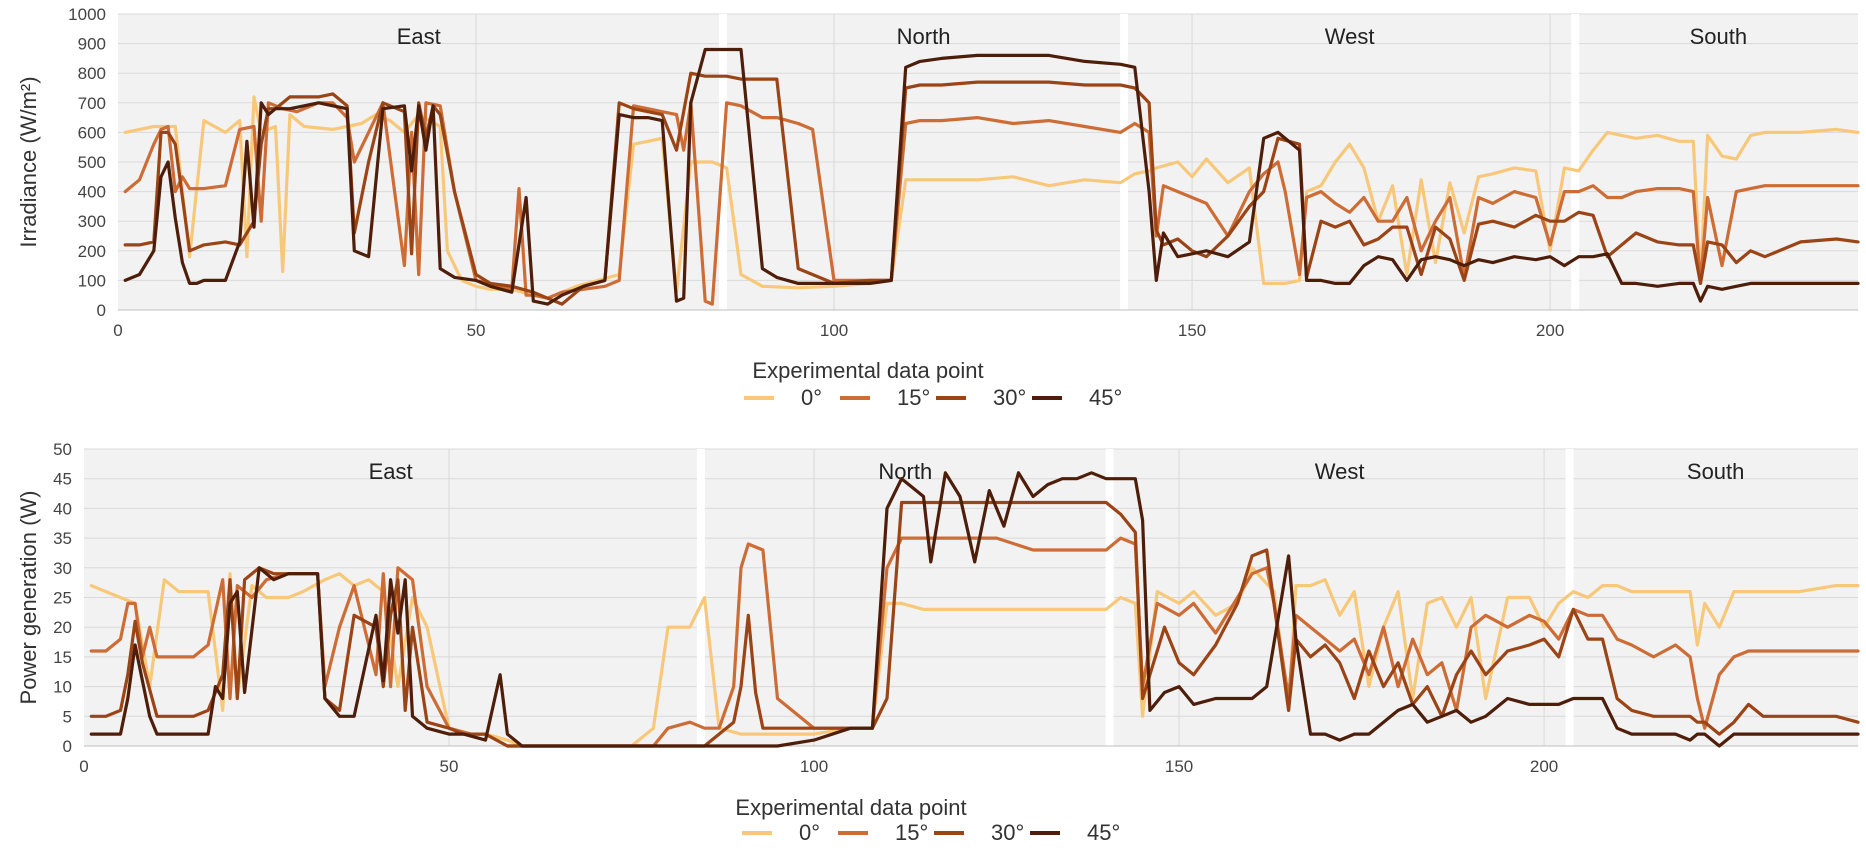  Describe the element at coordinates (67, 716) in the screenshot. I see `y-tick-label: 5` at that location.